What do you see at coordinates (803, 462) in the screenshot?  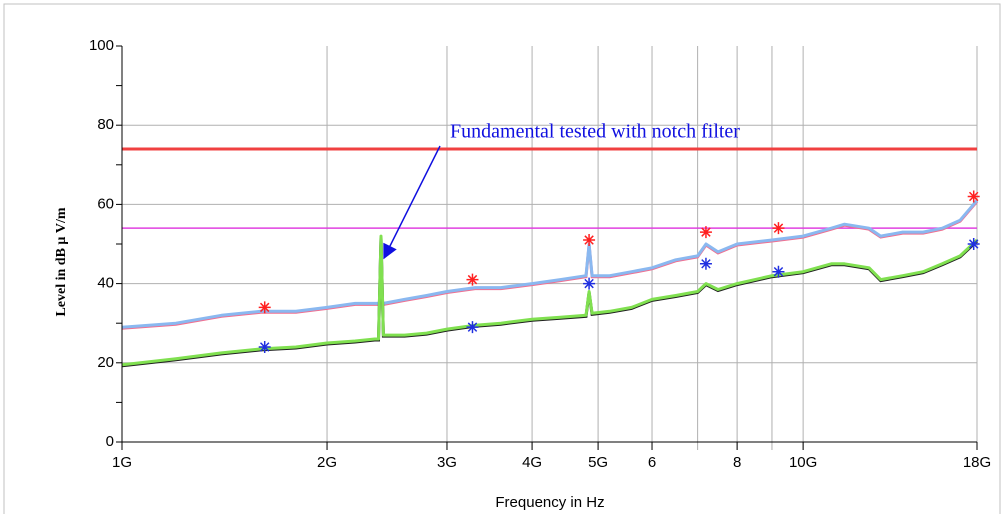 I see `x-tick-label: 10G` at bounding box center [803, 462].